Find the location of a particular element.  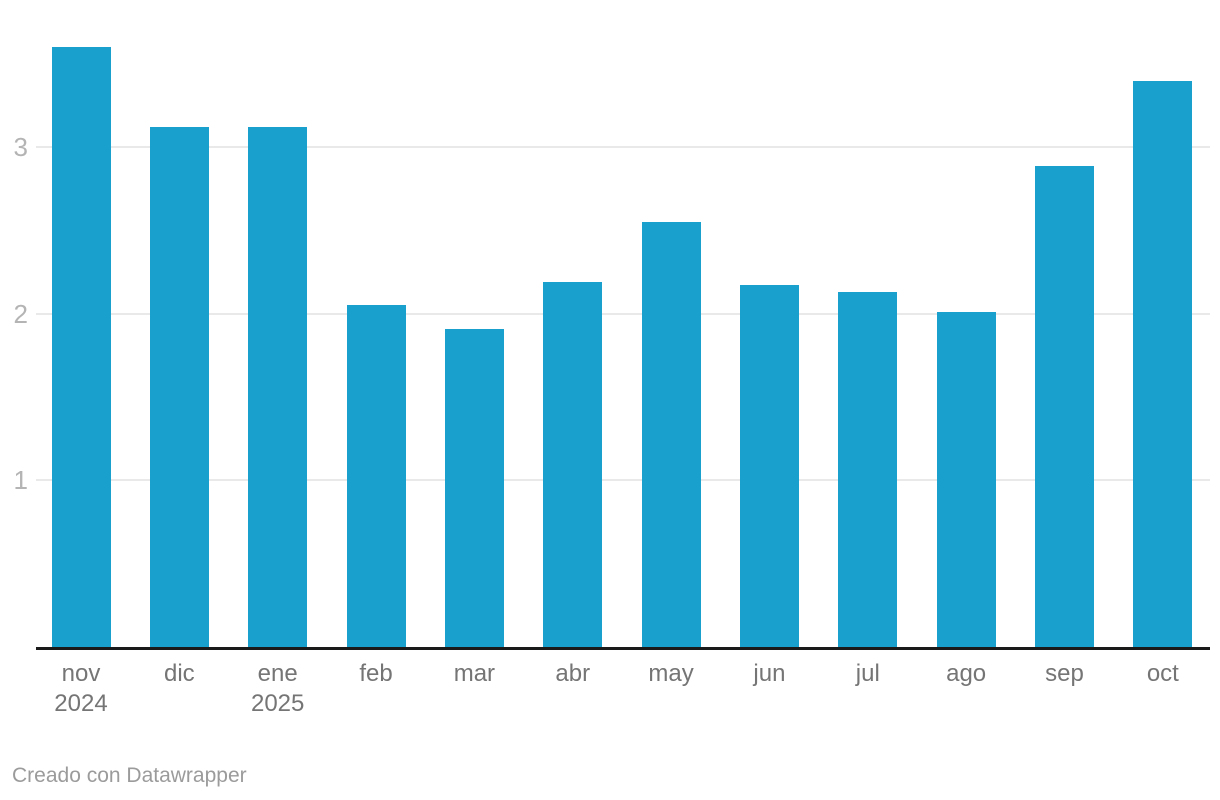

bar-ago is located at coordinates (966, 479).